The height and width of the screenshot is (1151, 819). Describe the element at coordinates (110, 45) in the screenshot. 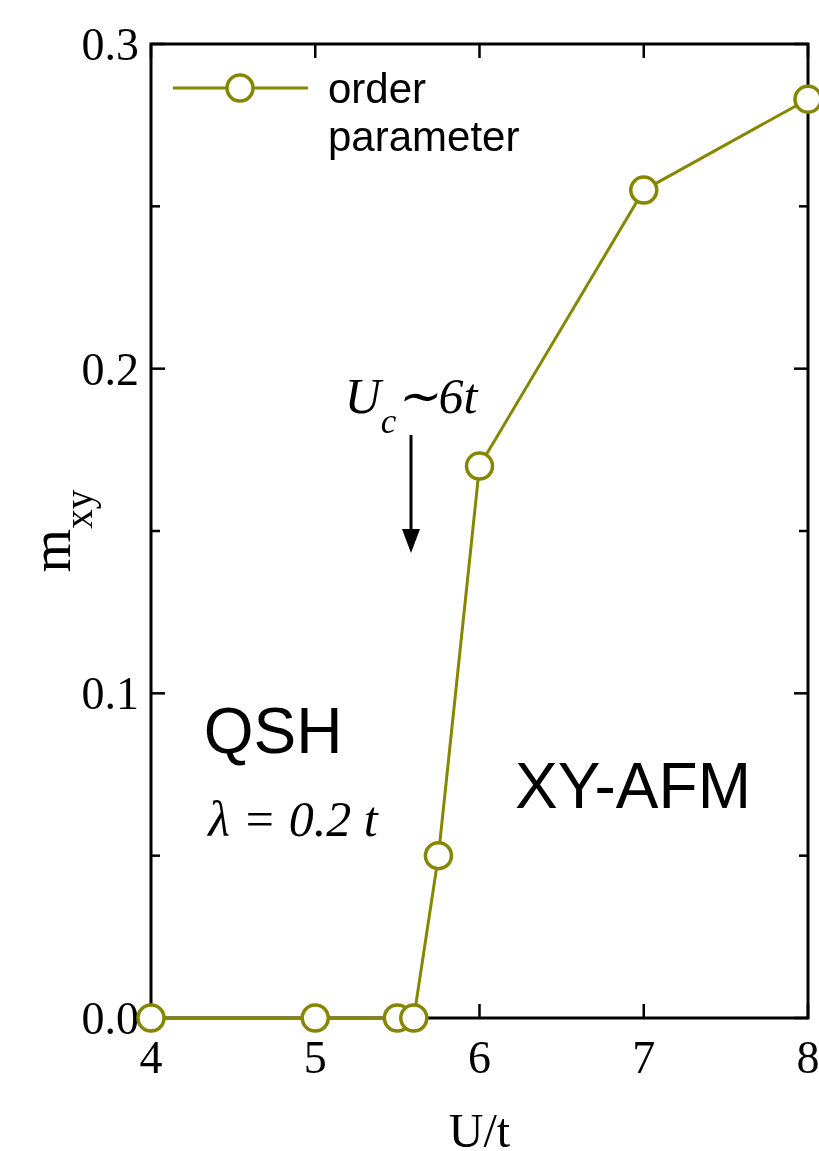

I see `y-tick-label: 0.3` at that location.